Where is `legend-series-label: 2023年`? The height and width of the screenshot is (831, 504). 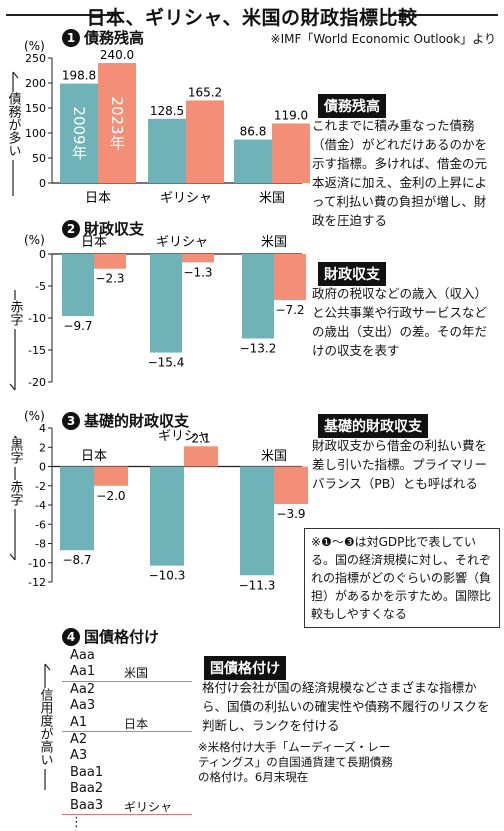 legend-series-label: 2023年 is located at coordinates (117, 122).